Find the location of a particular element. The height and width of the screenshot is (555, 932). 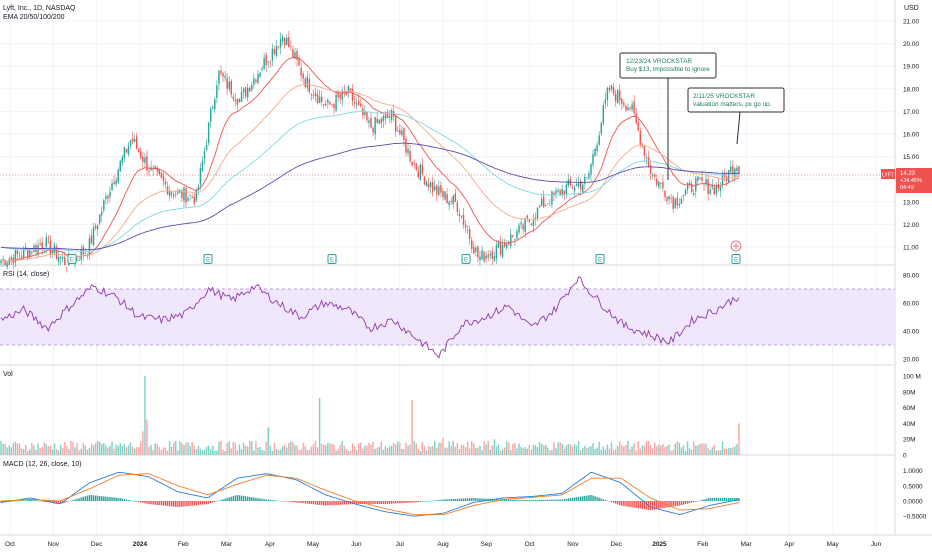

time-tick-label: Dec is located at coordinates (617, 544).